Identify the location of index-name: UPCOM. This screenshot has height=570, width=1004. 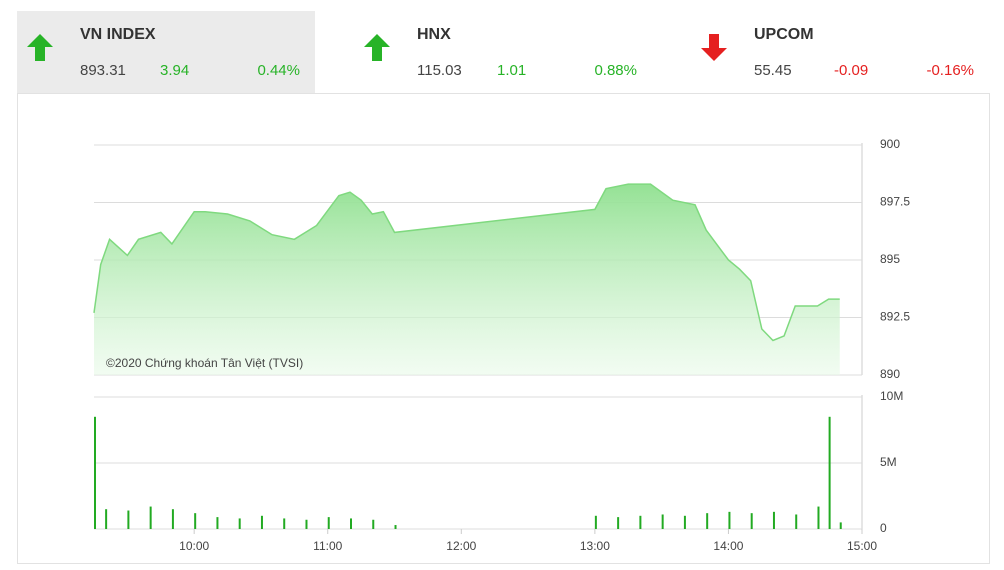
(784, 34).